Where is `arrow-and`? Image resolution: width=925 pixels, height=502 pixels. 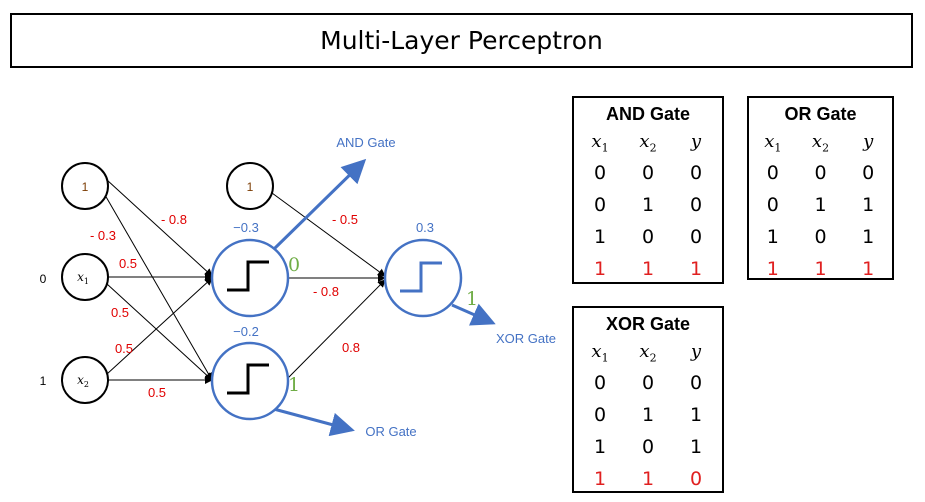
arrow-and is located at coordinates (319, 204).